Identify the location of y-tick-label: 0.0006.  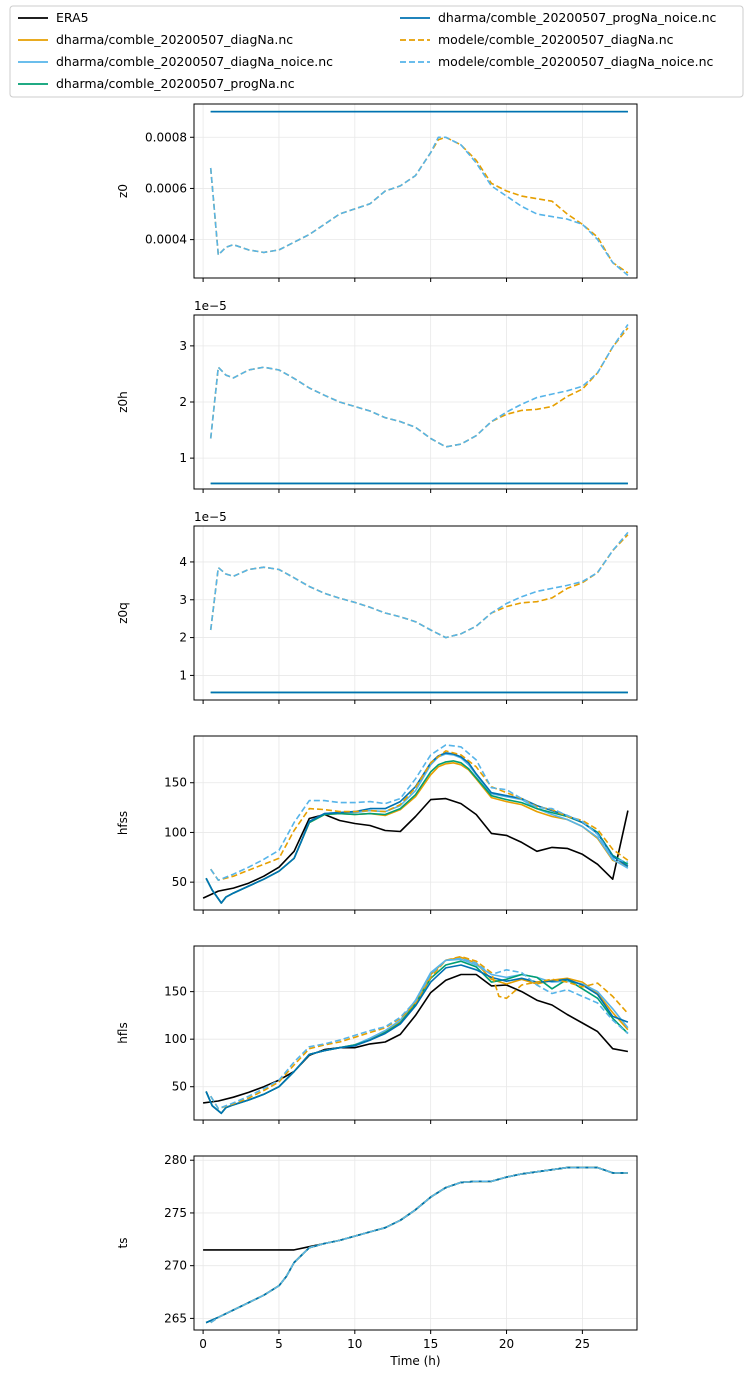
(166, 188).